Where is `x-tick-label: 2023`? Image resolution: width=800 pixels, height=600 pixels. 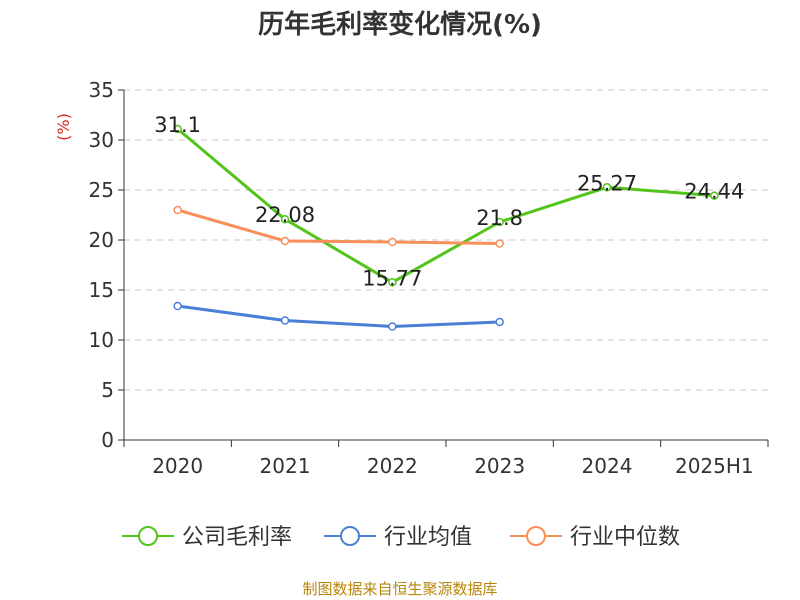
x-tick-label: 2023 is located at coordinates (499, 466).